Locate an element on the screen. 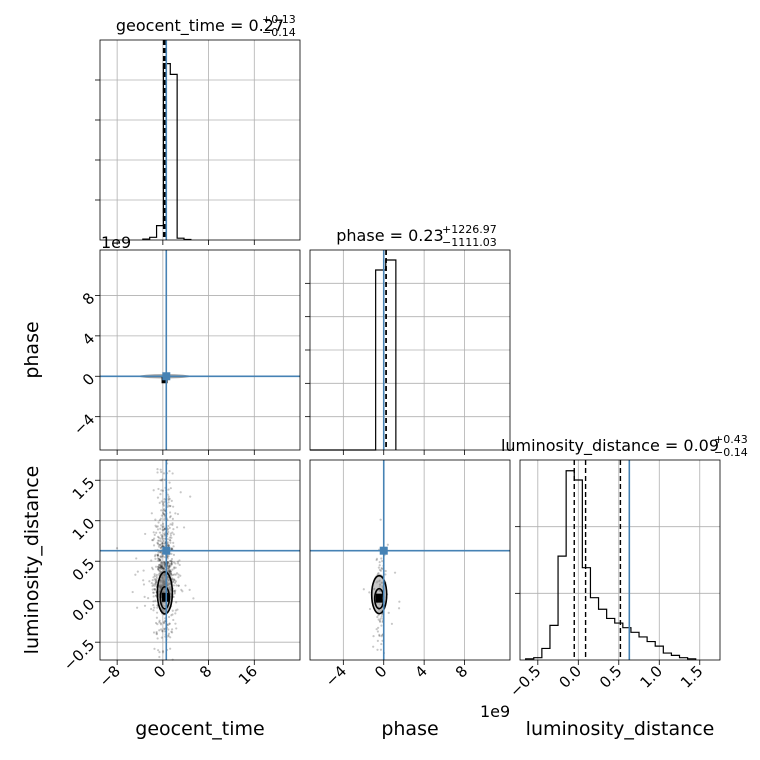  tick-label-x-luminosity_distance: 1.5 is located at coordinates (692, 677).